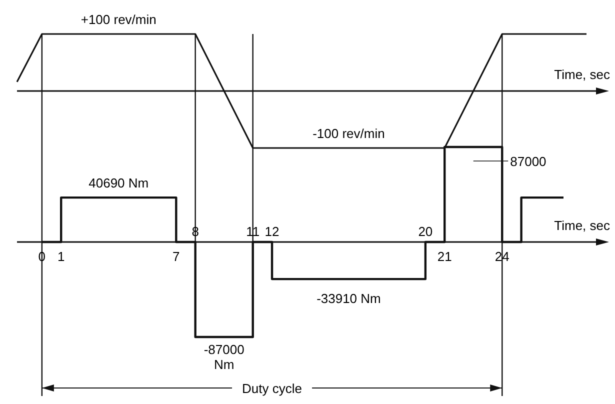 This screenshot has height=404, width=615. Describe the element at coordinates (348, 298) in the screenshot. I see `annotation: -33910 Nm` at that location.